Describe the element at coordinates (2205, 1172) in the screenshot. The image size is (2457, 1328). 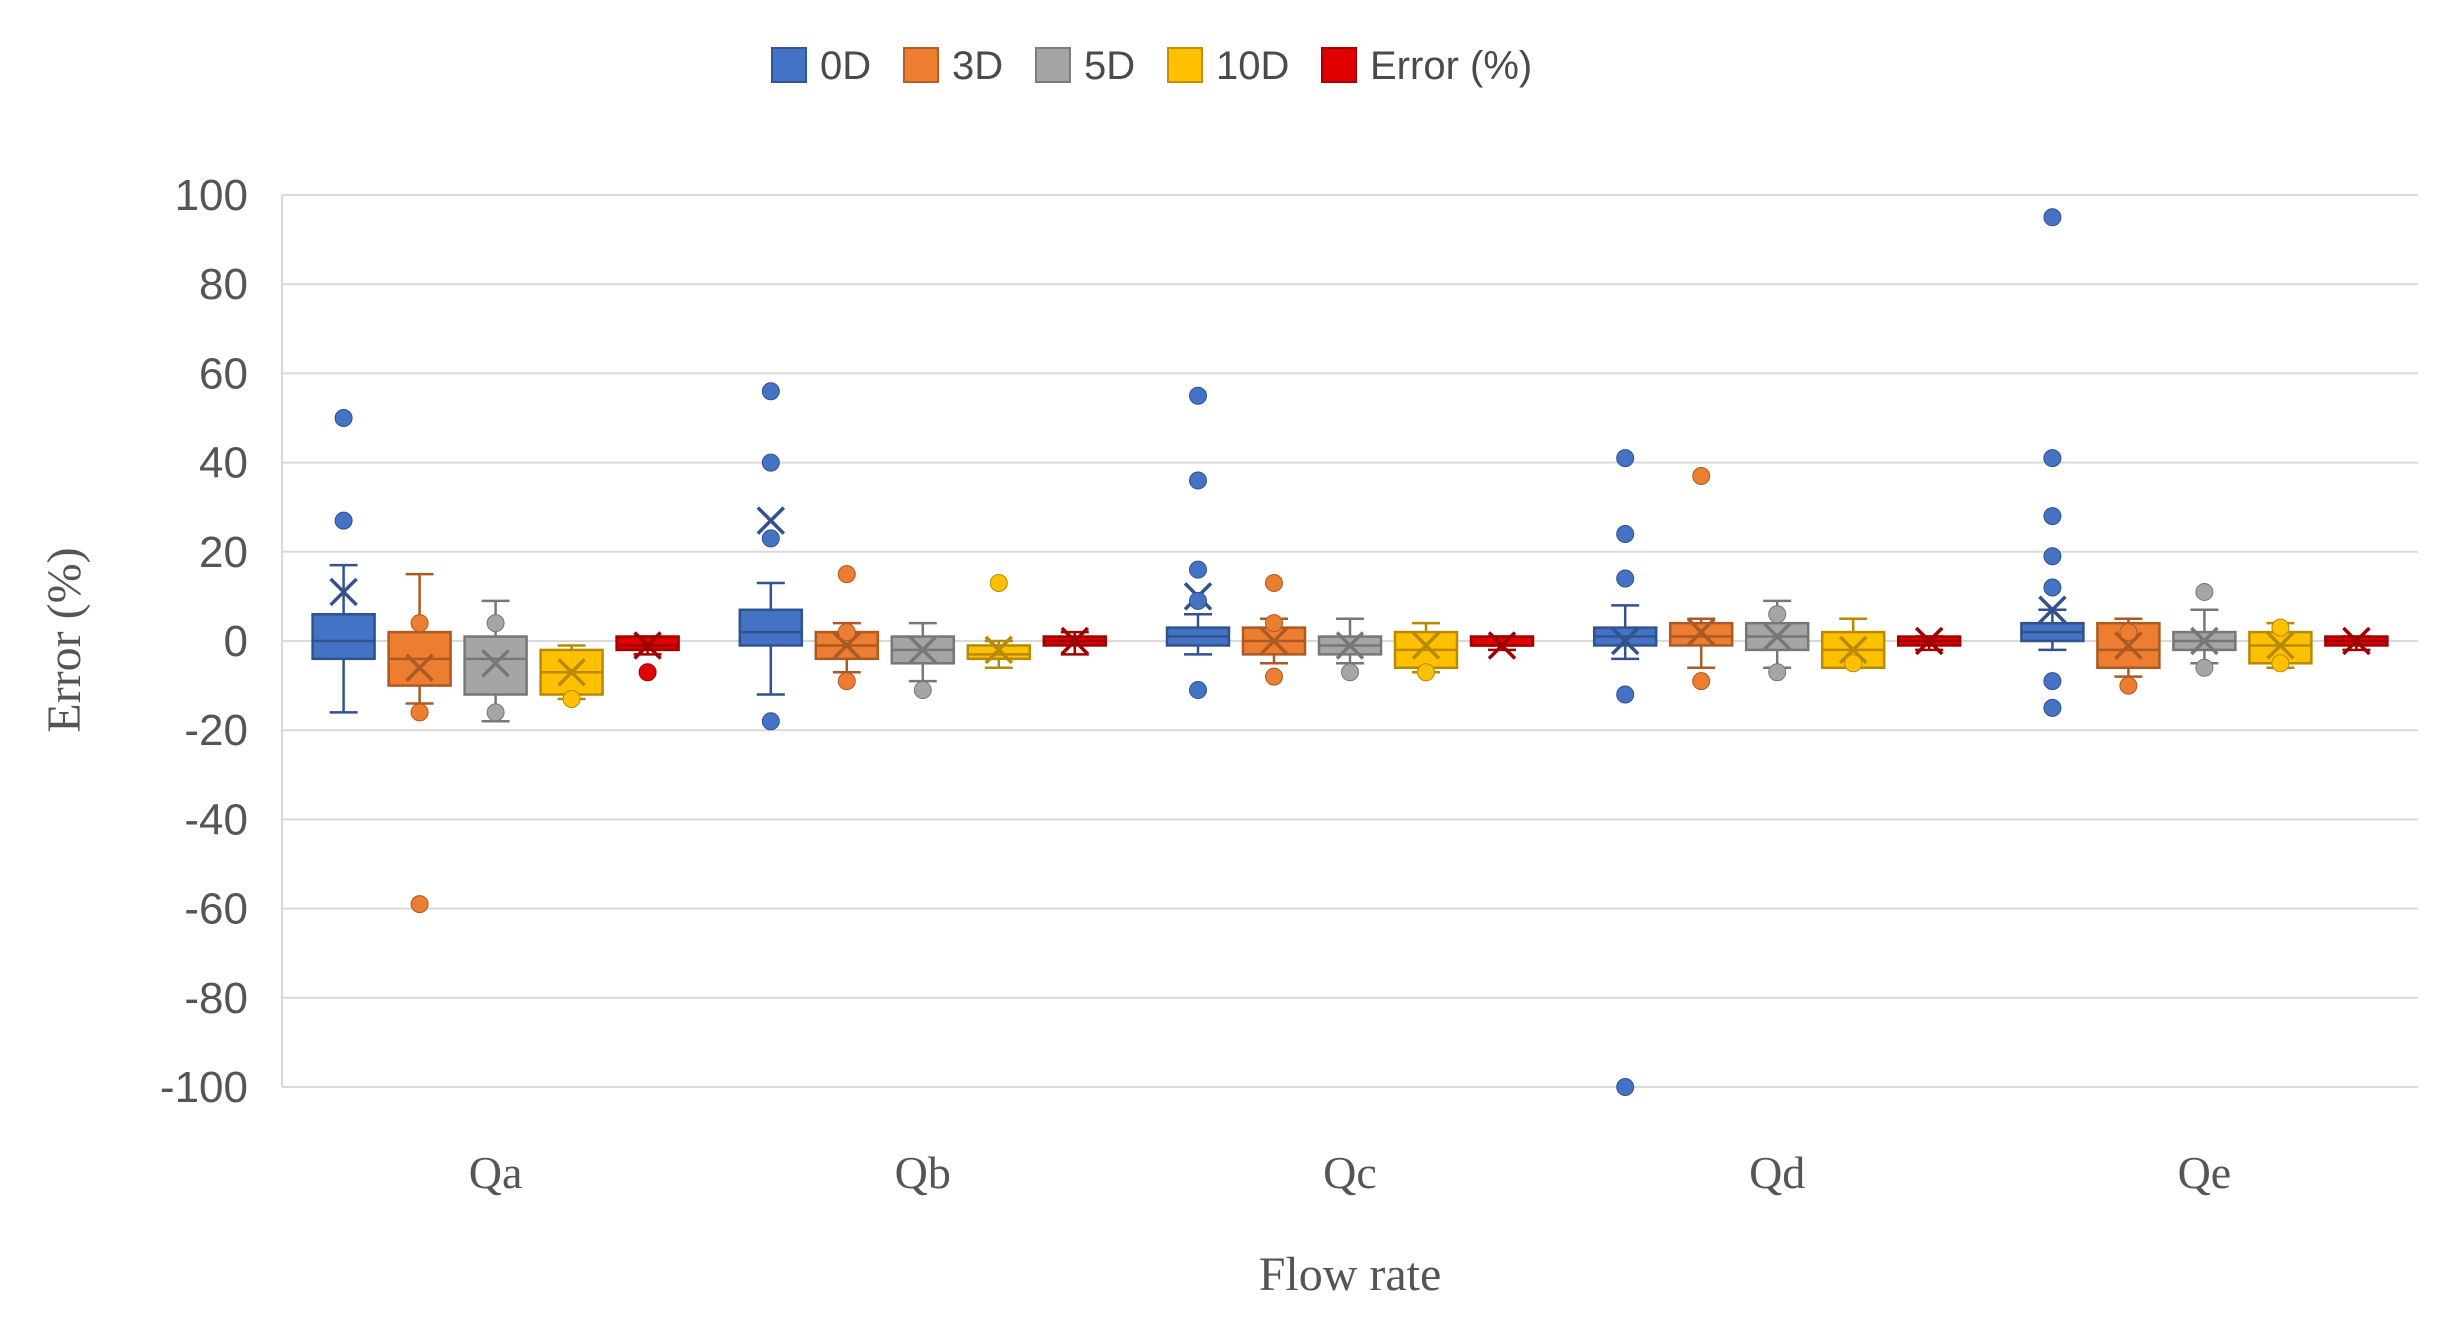
I see `x-tick-label: Qe` at that location.